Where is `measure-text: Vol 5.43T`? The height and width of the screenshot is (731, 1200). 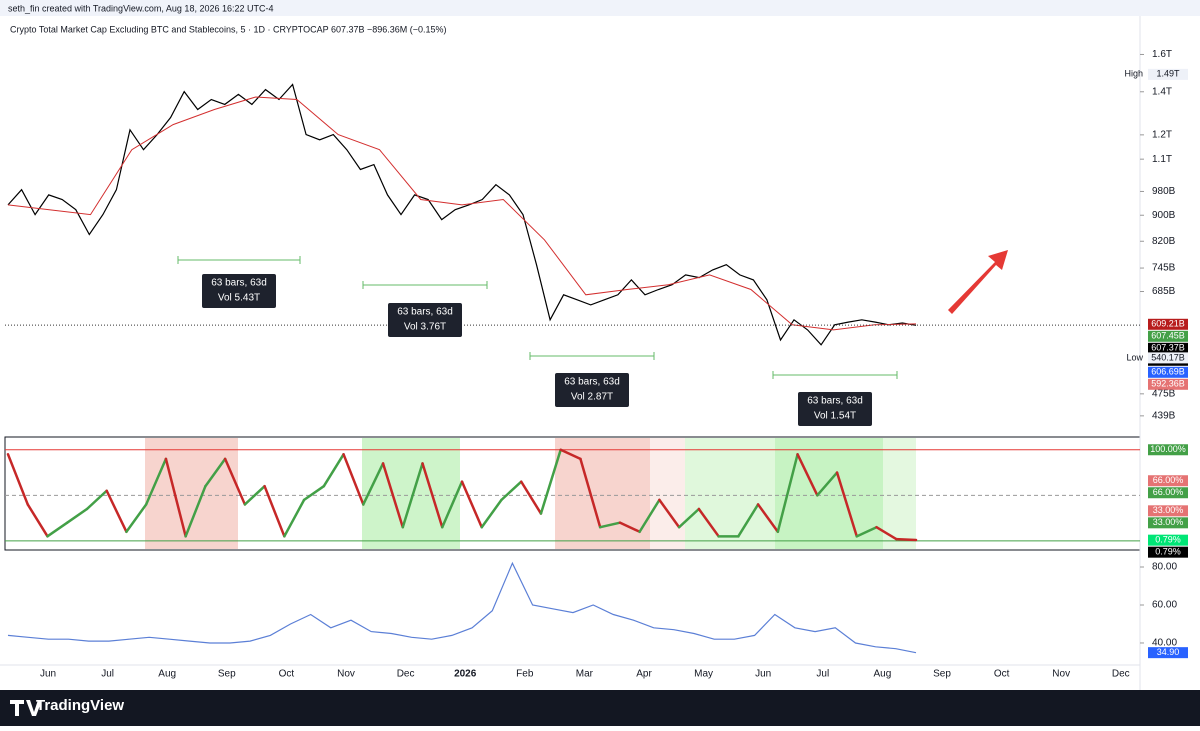 measure-text: Vol 5.43T is located at coordinates (239, 298).